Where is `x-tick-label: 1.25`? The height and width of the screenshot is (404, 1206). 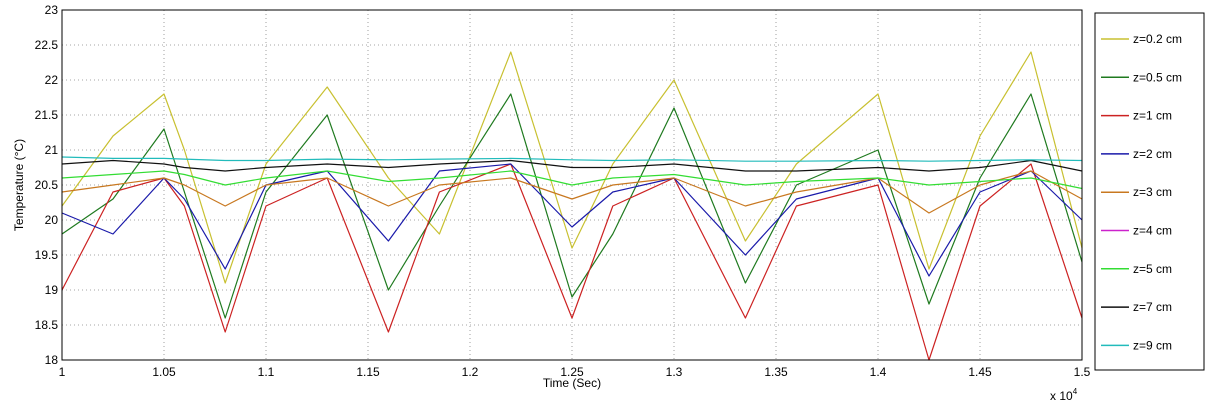 x-tick-label: 1.25 is located at coordinates (572, 372).